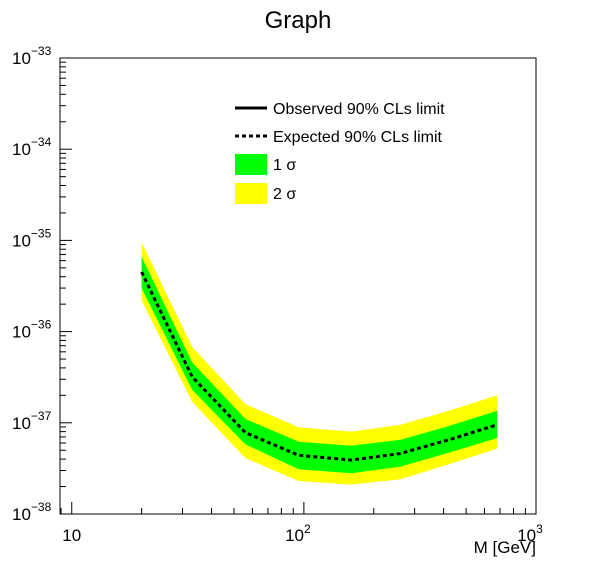 The width and height of the screenshot is (596, 572). I want to click on x-tick-label: 10, so click(71, 535).